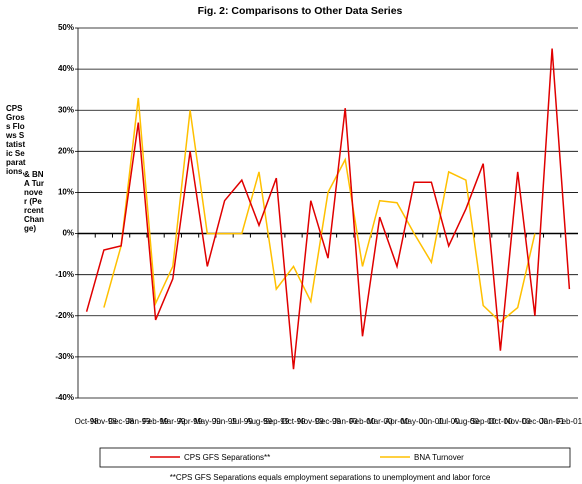  I want to click on x-tick-label: Jan-99, so click(138, 421).